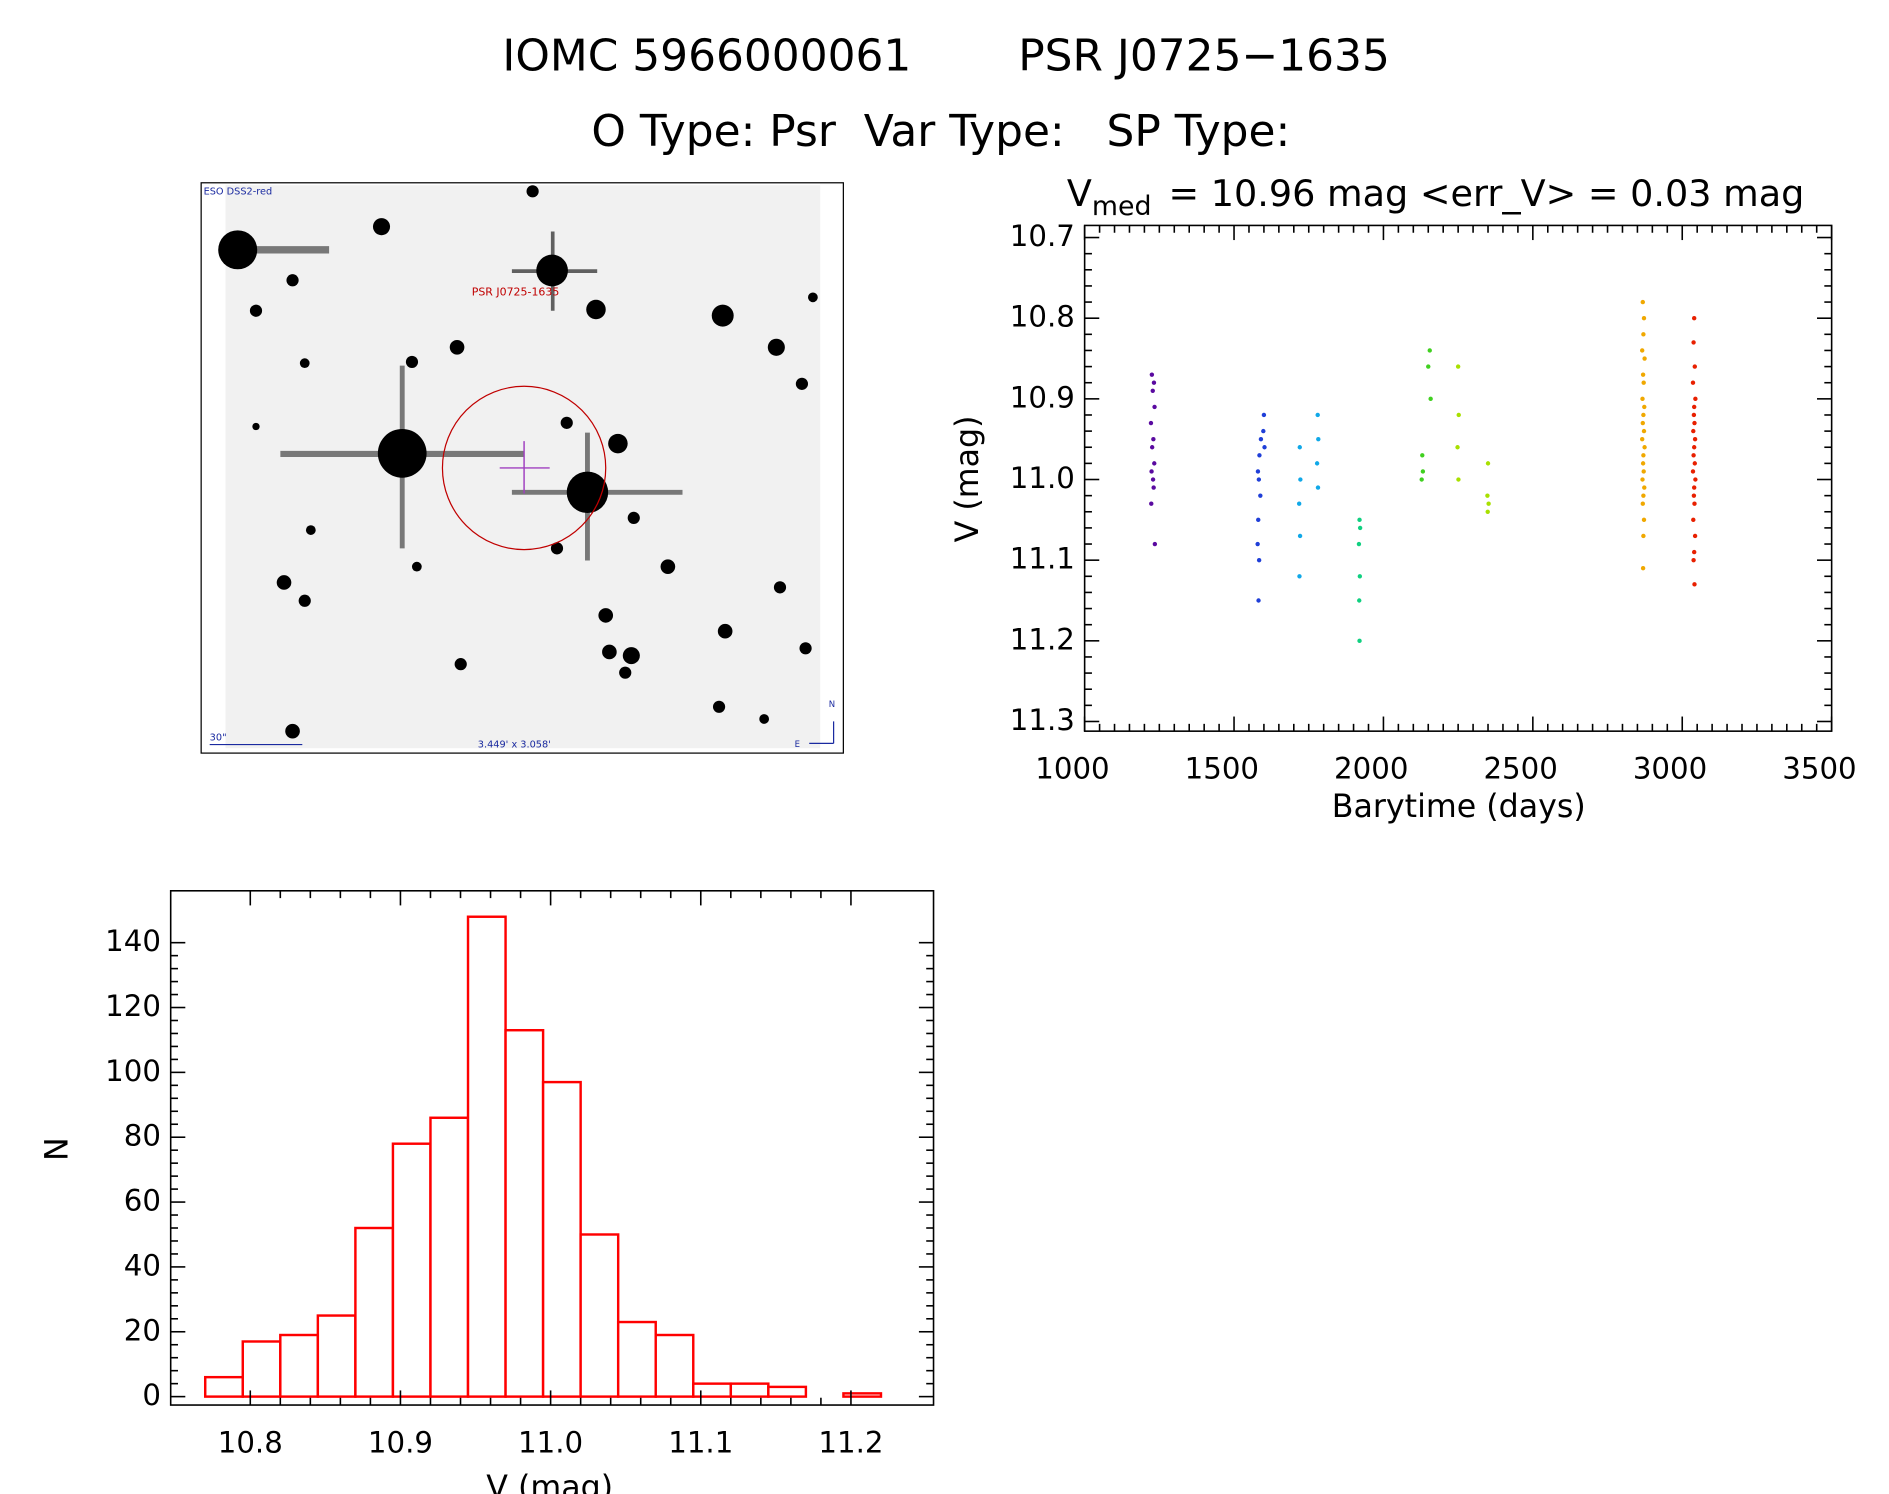 This screenshot has height=1494, width=1889. What do you see at coordinates (1459, 807) in the screenshot?
I see `x-axis-label: Barytime (days)` at bounding box center [1459, 807].